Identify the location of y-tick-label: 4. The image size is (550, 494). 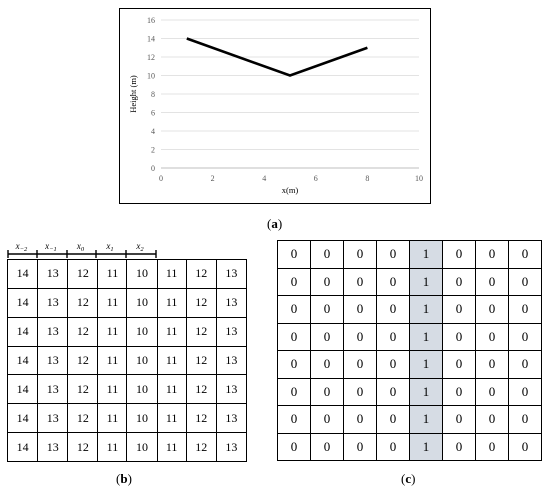
(153, 131).